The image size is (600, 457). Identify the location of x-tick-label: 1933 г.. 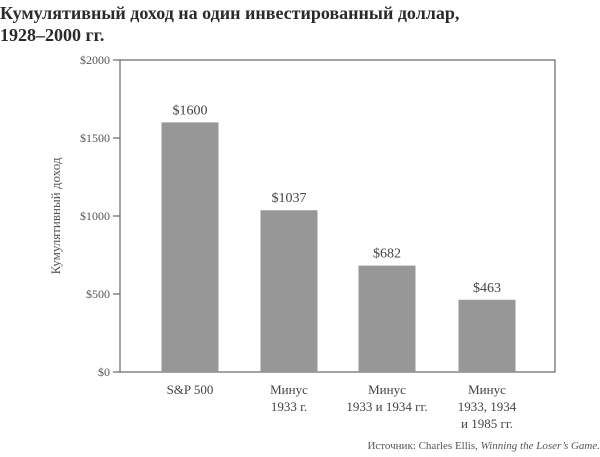
(289, 406).